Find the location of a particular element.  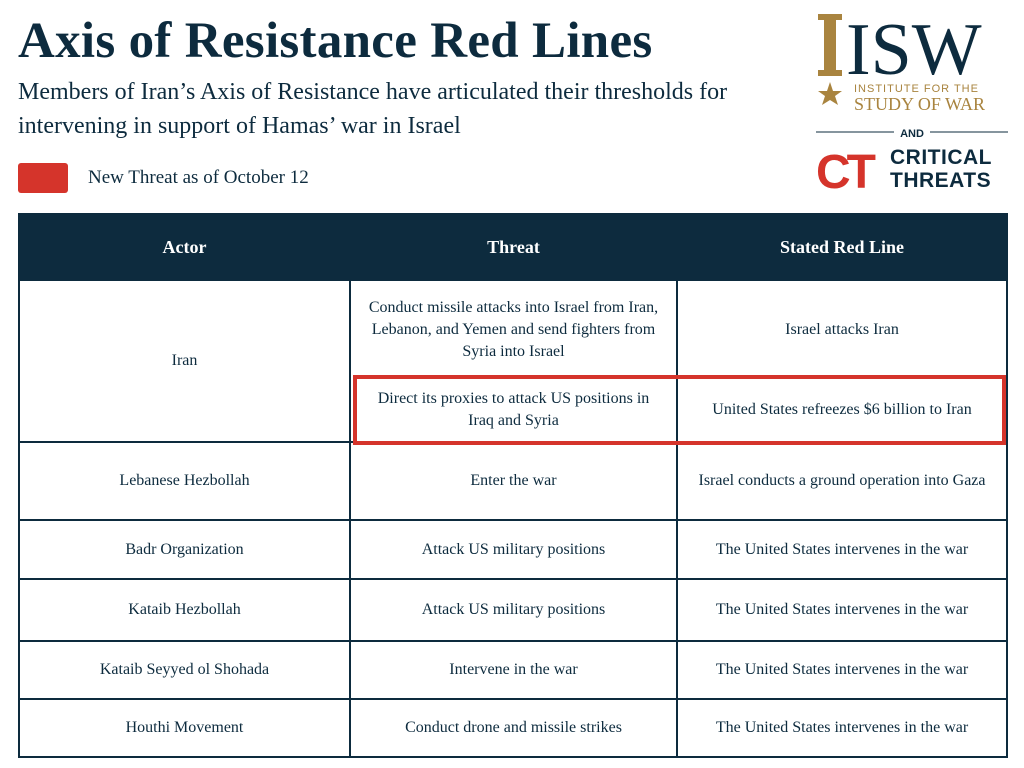

legend-swatch-red is located at coordinates (43, 178).